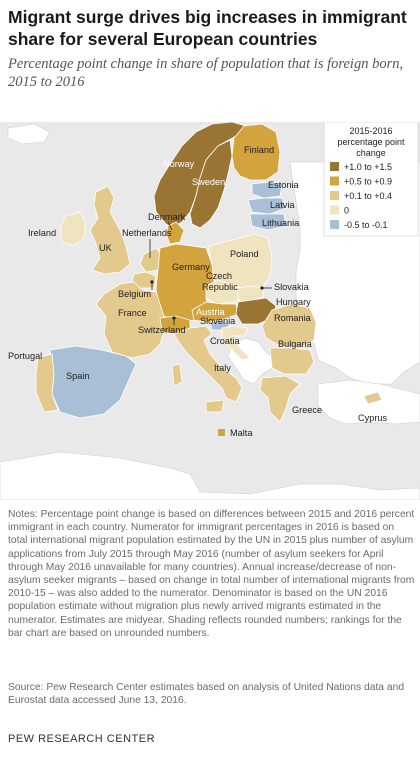 The image size is (420, 759). I want to click on label-belgium: Belgium, so click(135, 294).